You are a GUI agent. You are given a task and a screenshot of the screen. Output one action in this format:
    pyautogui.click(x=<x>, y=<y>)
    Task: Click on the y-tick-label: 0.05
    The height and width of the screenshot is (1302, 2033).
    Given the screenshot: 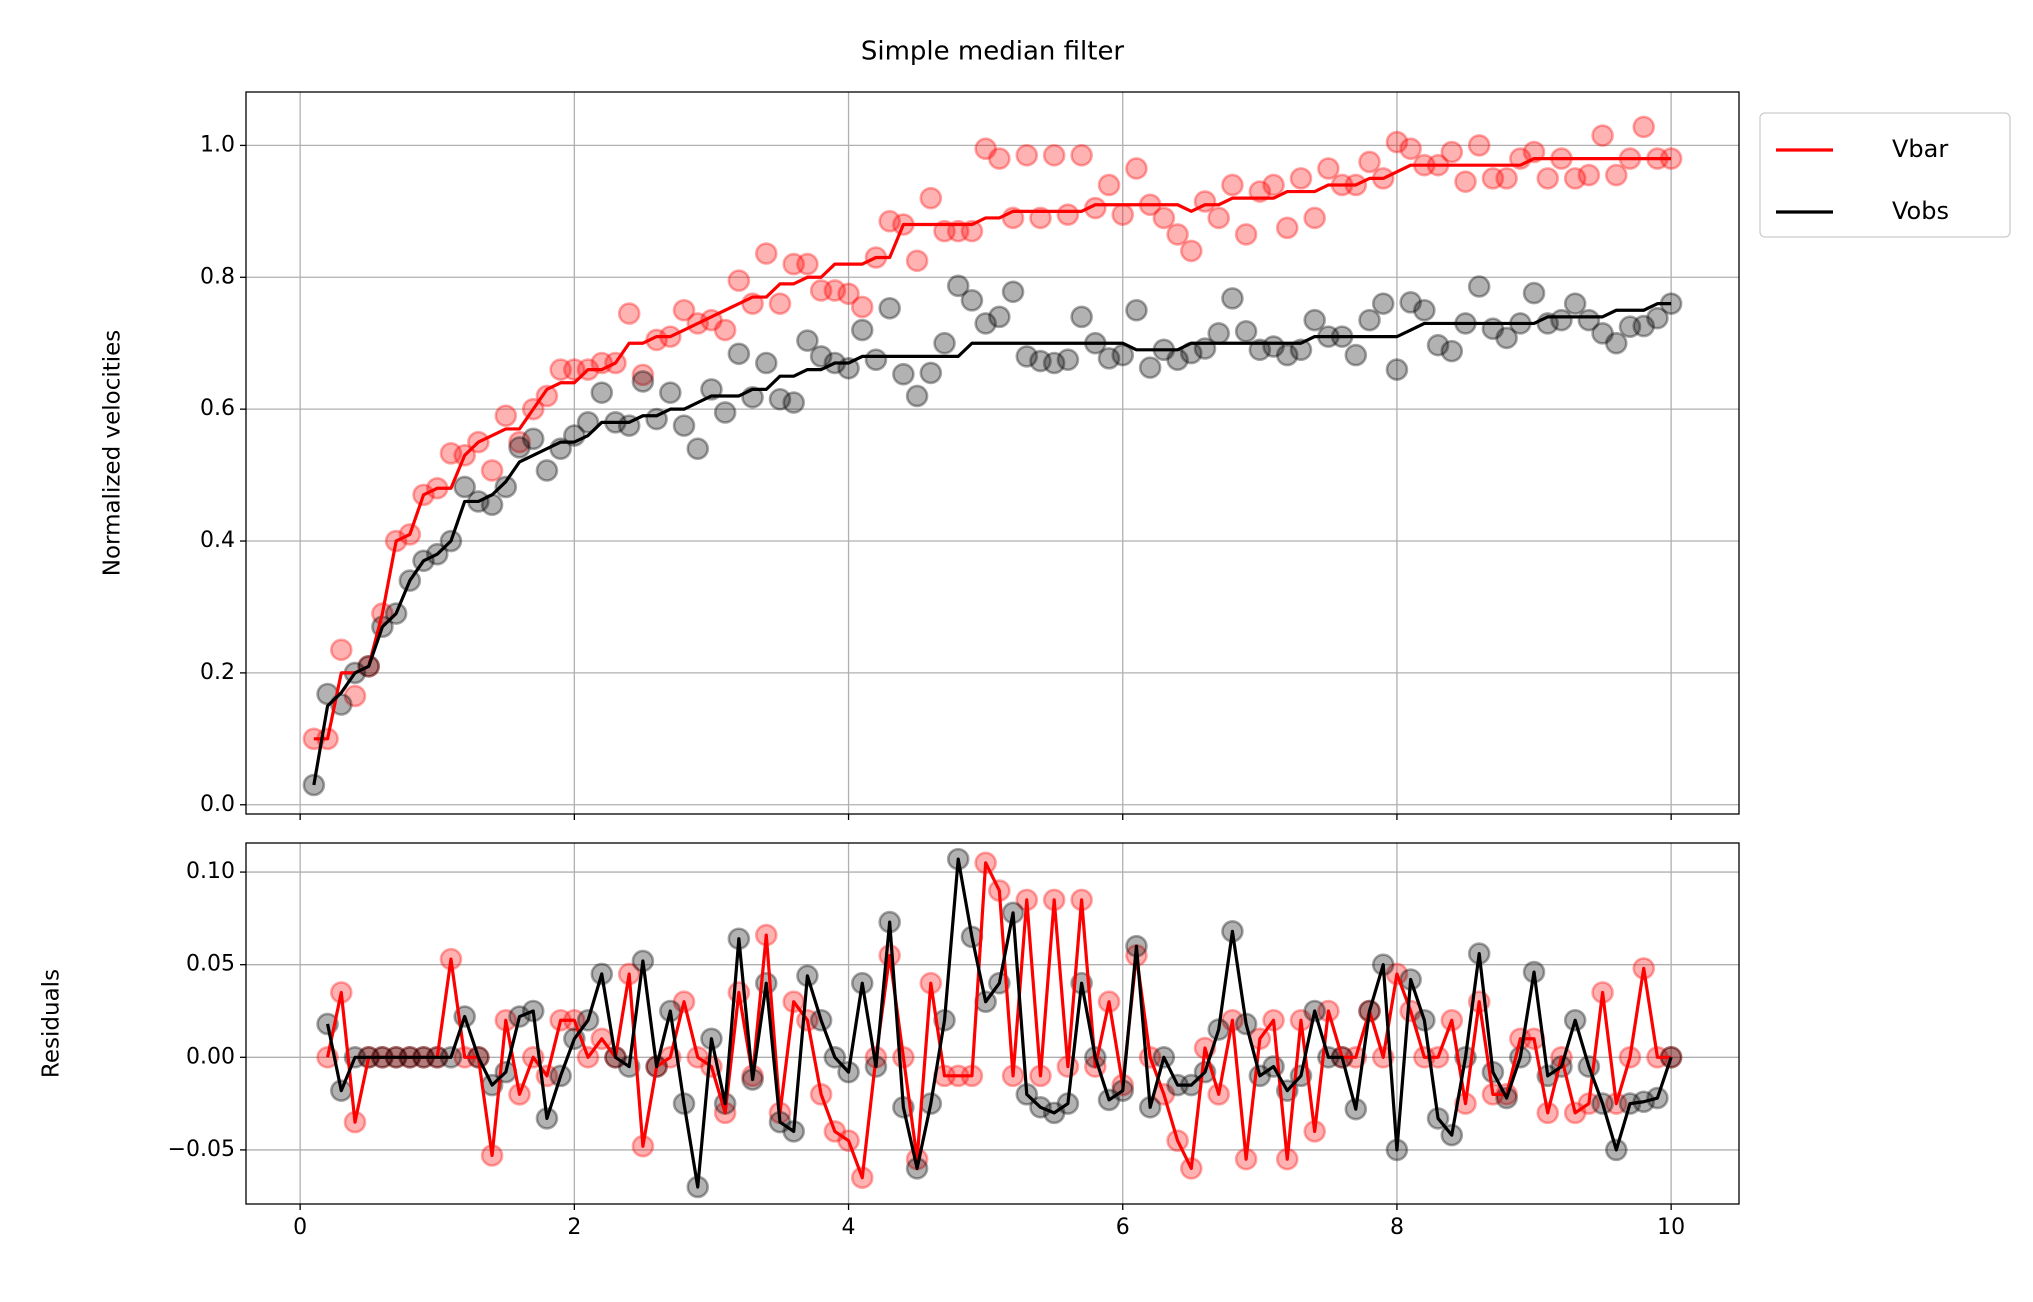 What is the action you would take?
    pyautogui.click(x=210, y=964)
    